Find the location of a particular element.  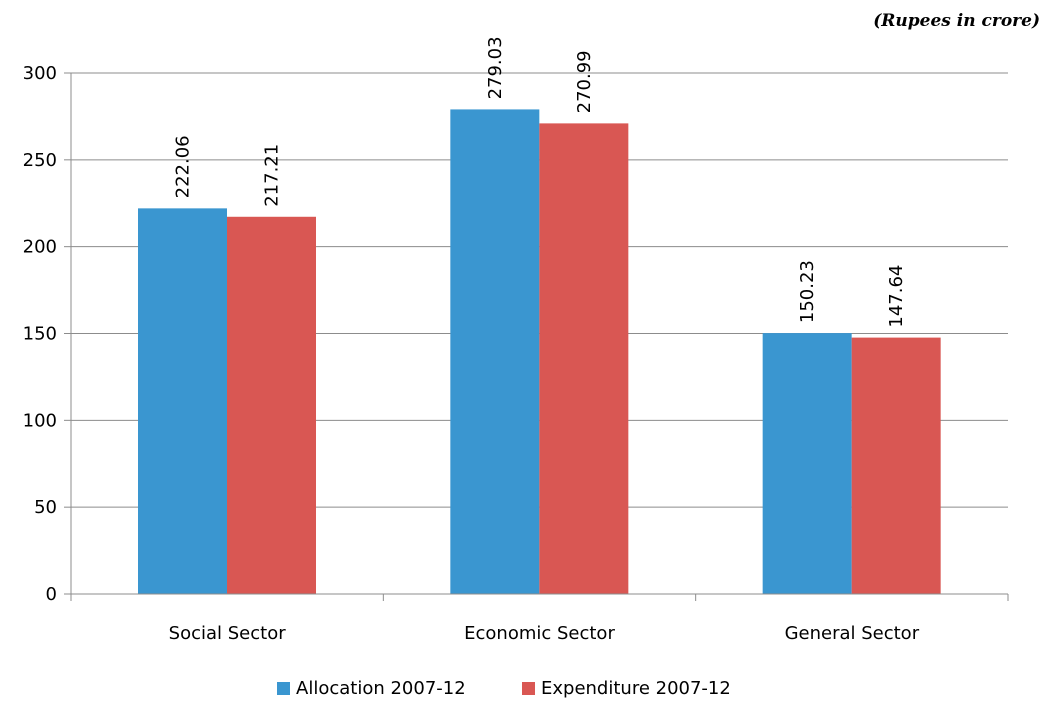

legend: Allocation 2007-12 Expenditure 2007-12 is located at coordinates (504, 688).